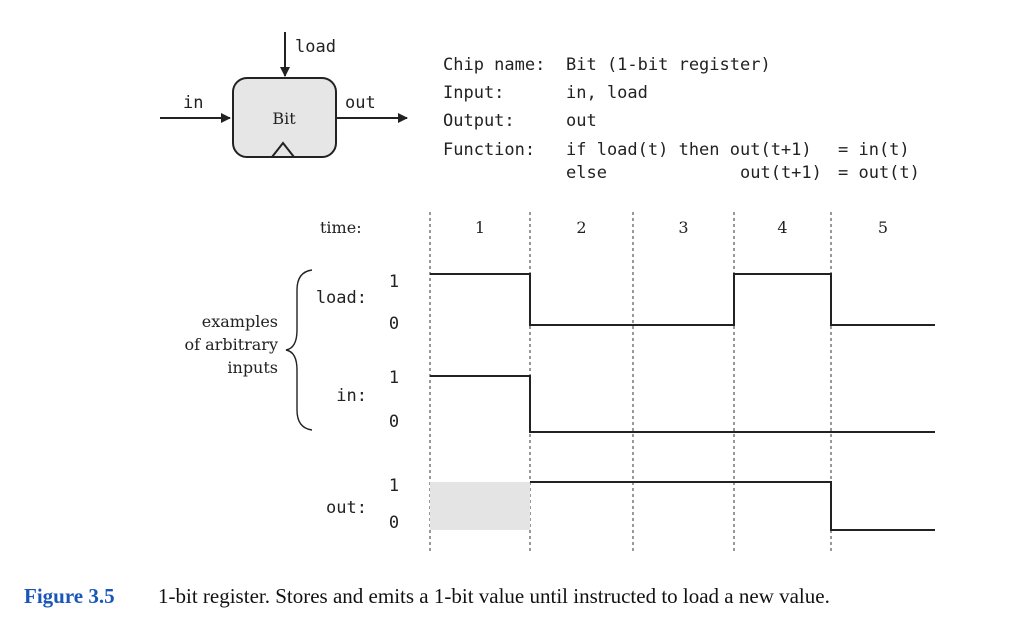 This screenshot has height=626, width=1012. I want to click on cycle-label-3: 3, so click(683, 227).